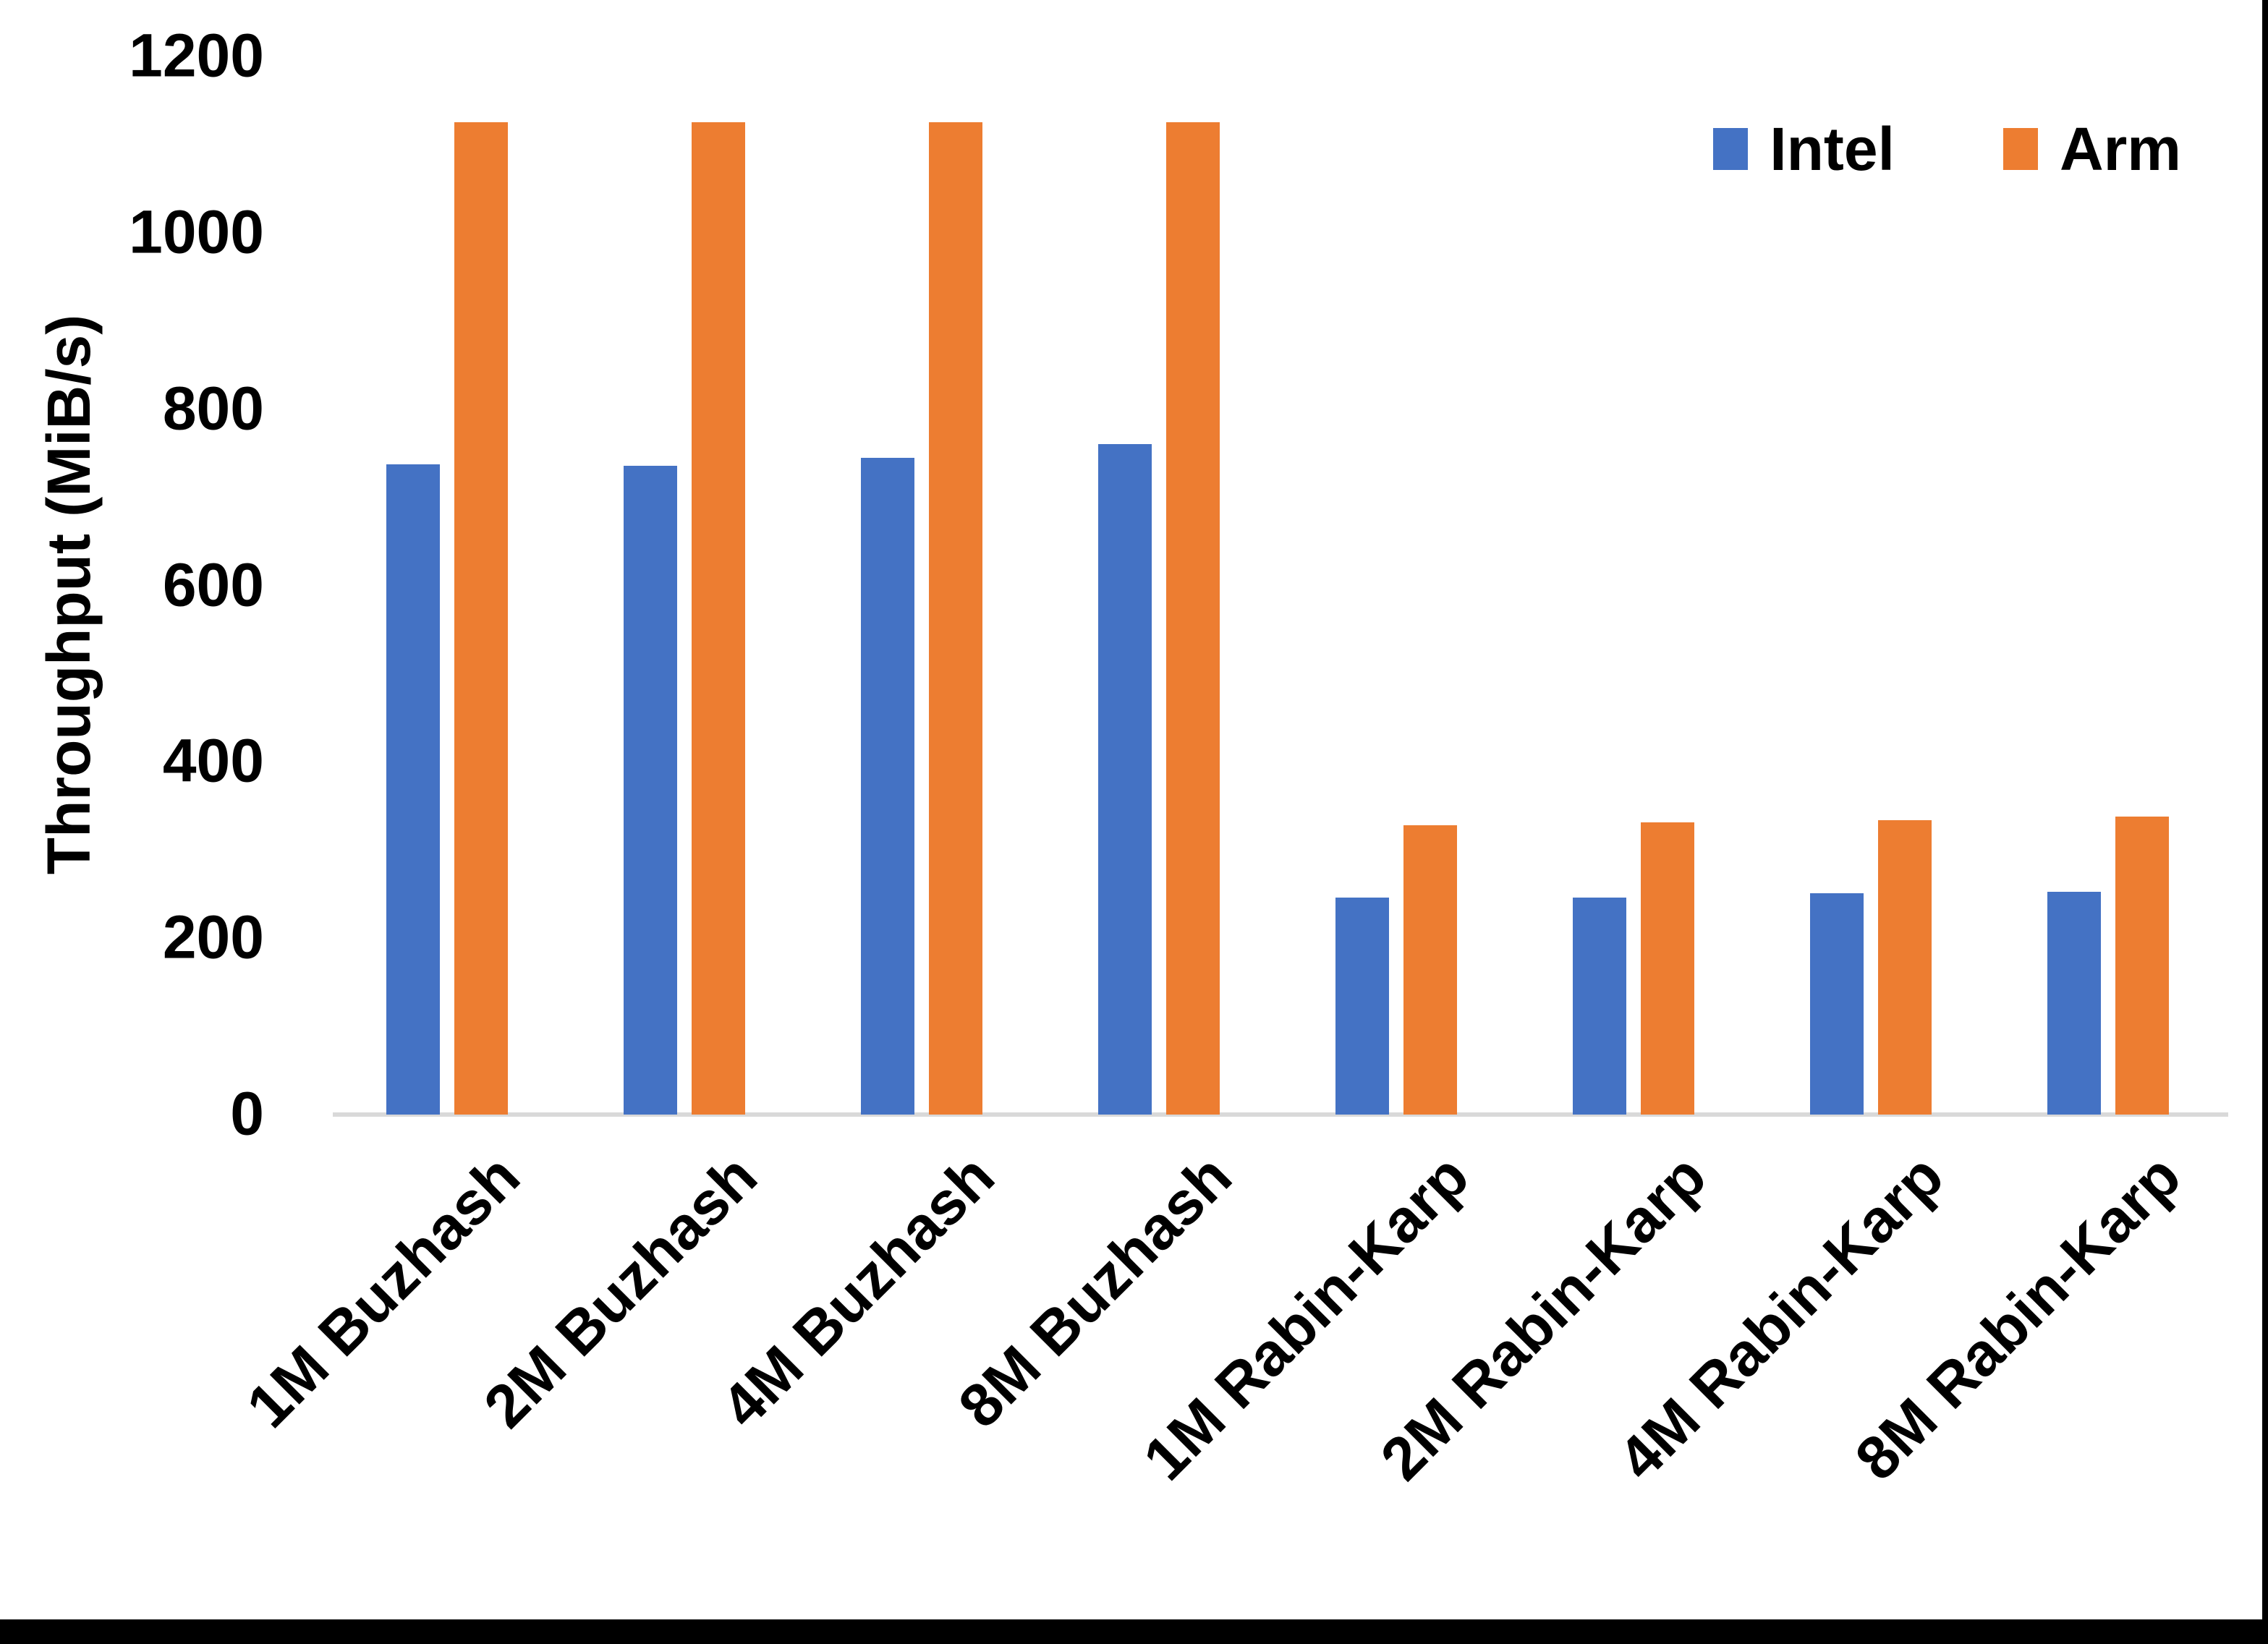  What do you see at coordinates (1667, 968) in the screenshot?
I see `bar-arm-2m-rabin-karp` at bounding box center [1667, 968].